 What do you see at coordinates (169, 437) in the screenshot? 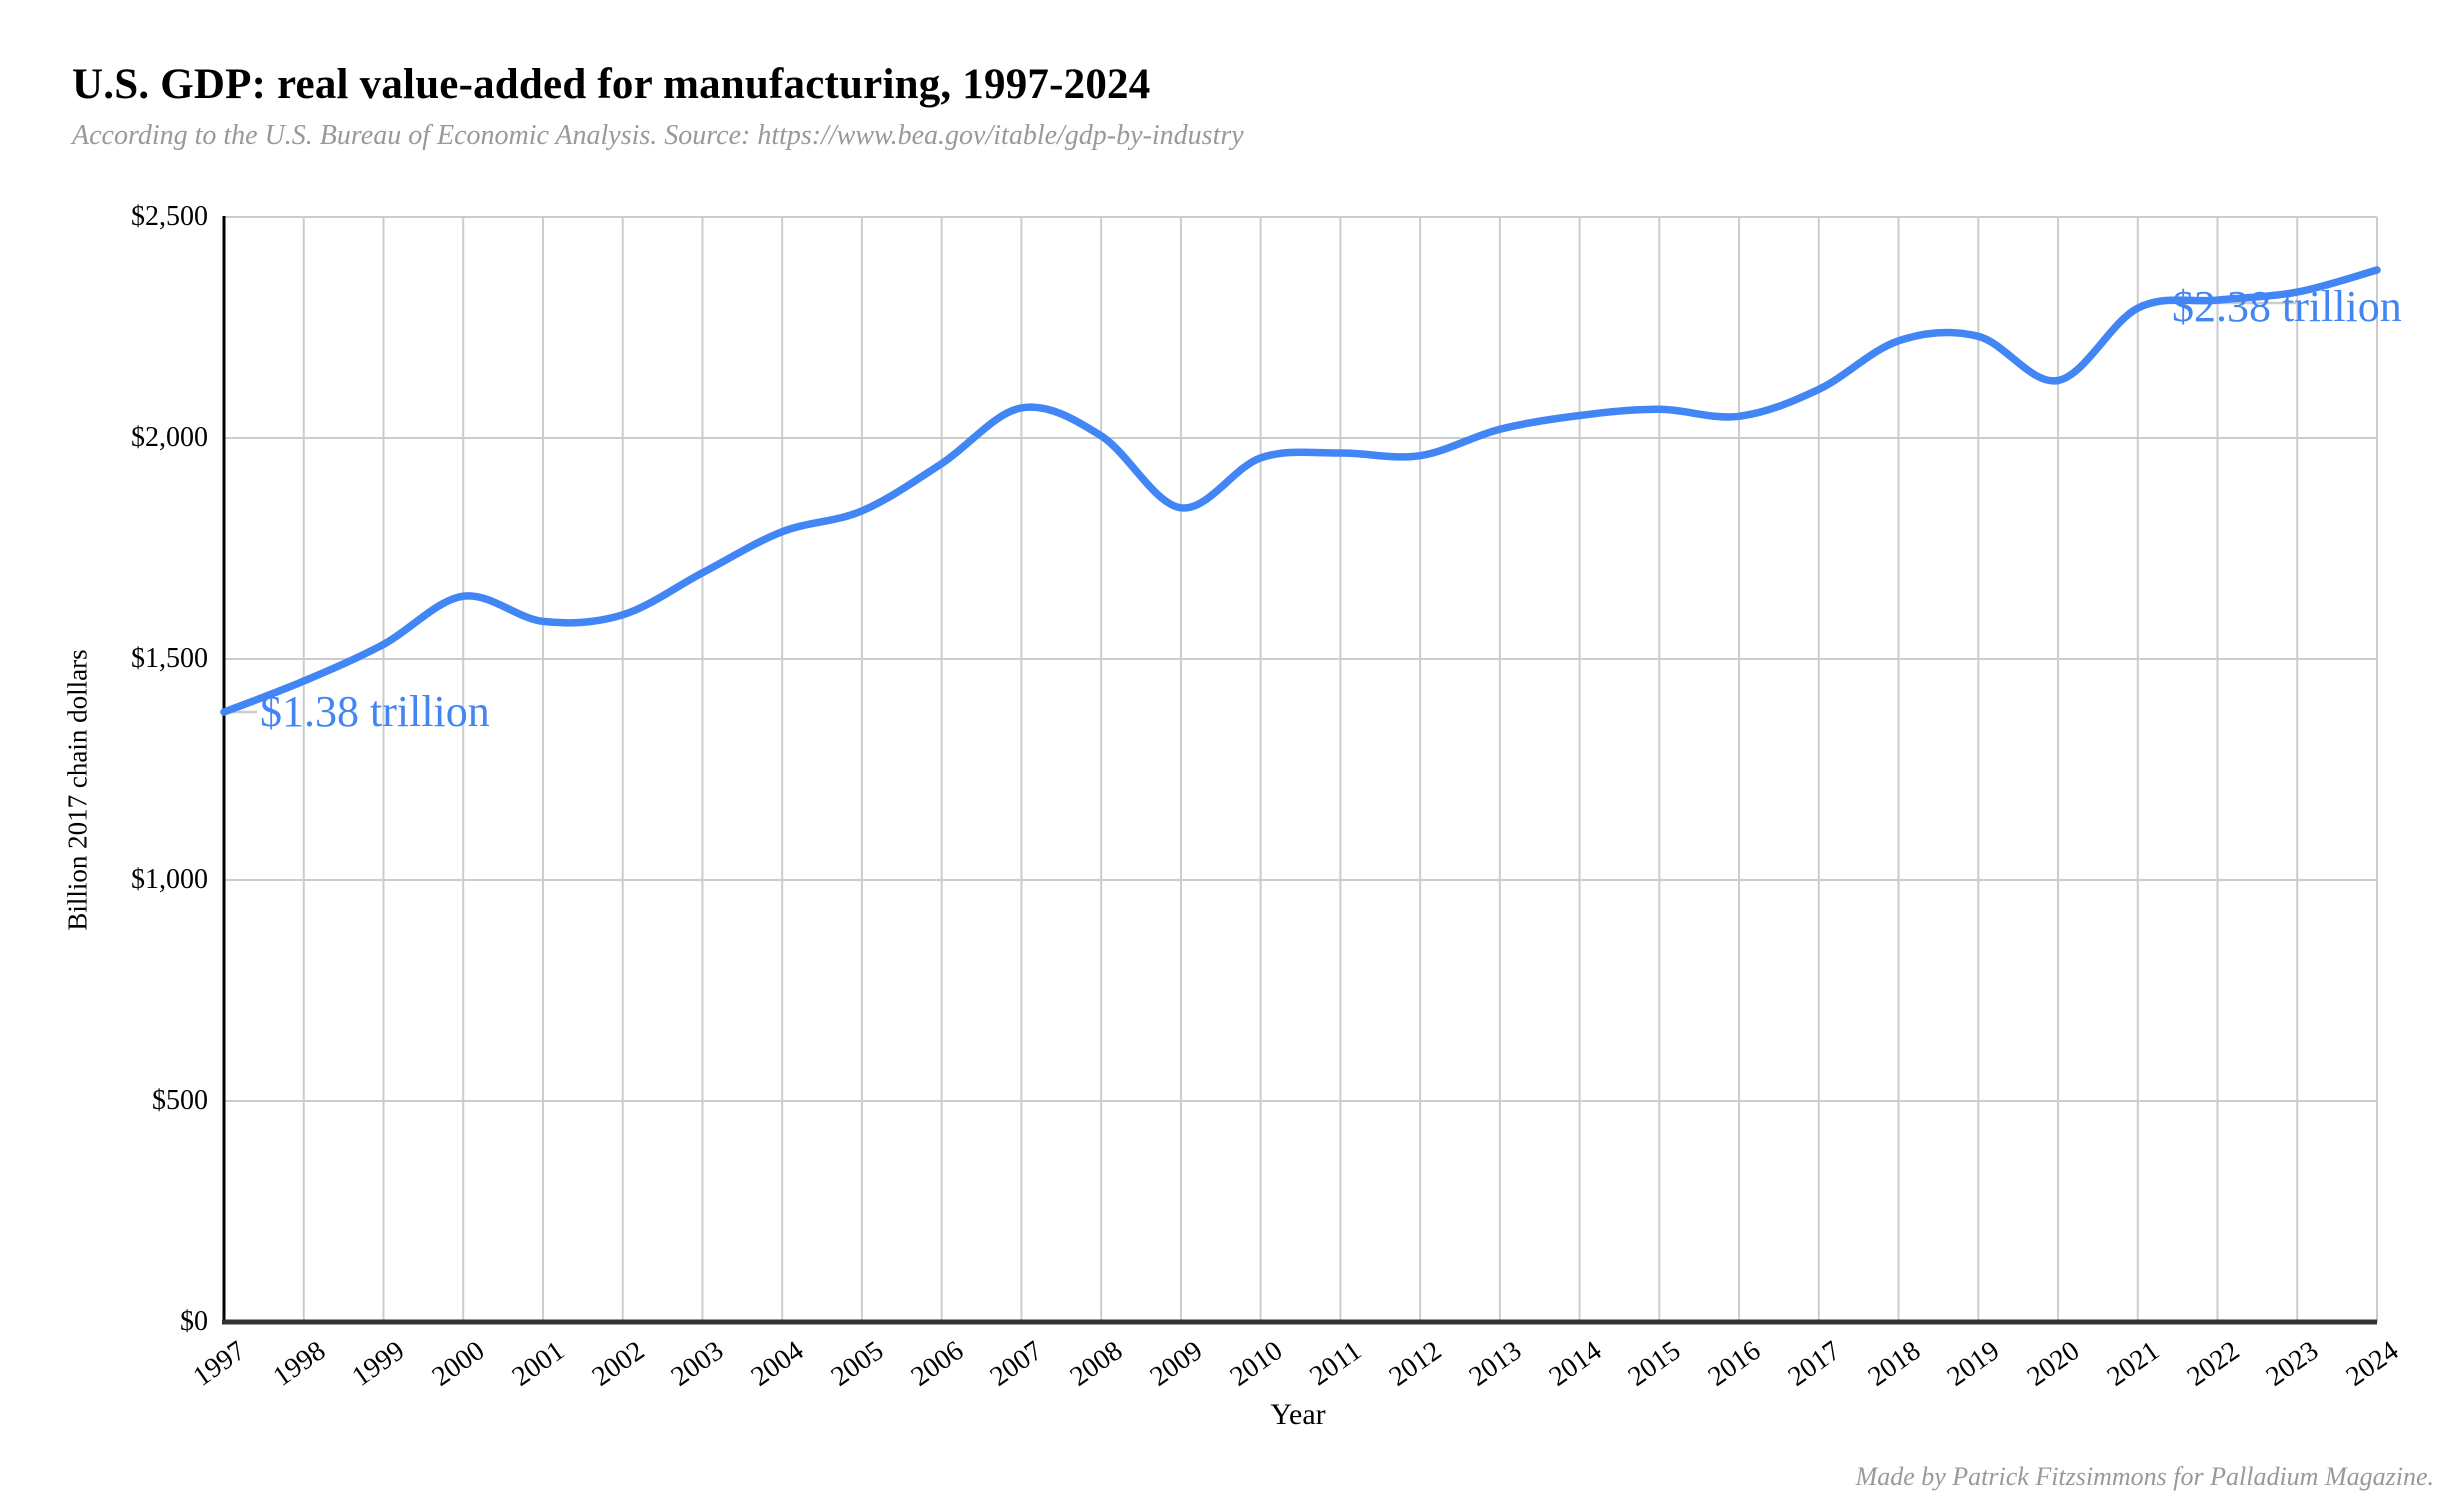
I see `y-tick-label: $2,000` at bounding box center [169, 437].